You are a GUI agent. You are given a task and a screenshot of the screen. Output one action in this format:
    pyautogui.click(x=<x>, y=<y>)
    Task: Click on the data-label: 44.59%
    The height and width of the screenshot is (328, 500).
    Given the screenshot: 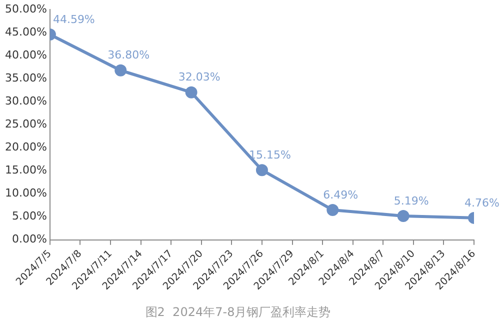 What is the action you would take?
    pyautogui.click(x=73, y=19)
    